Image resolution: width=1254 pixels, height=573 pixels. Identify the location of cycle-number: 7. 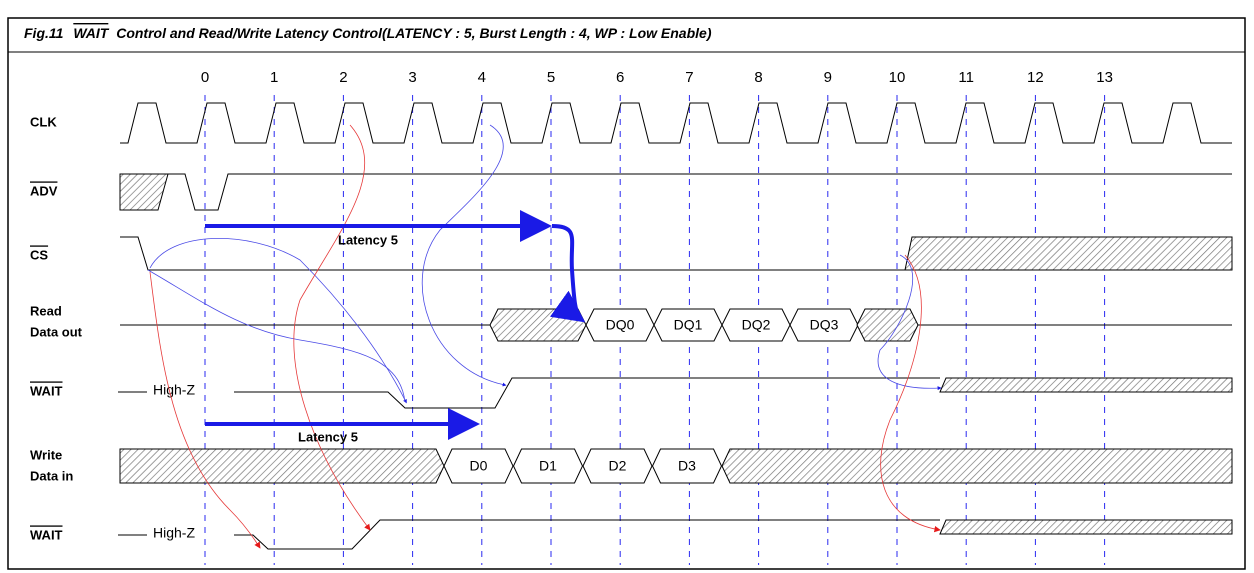
(689, 77).